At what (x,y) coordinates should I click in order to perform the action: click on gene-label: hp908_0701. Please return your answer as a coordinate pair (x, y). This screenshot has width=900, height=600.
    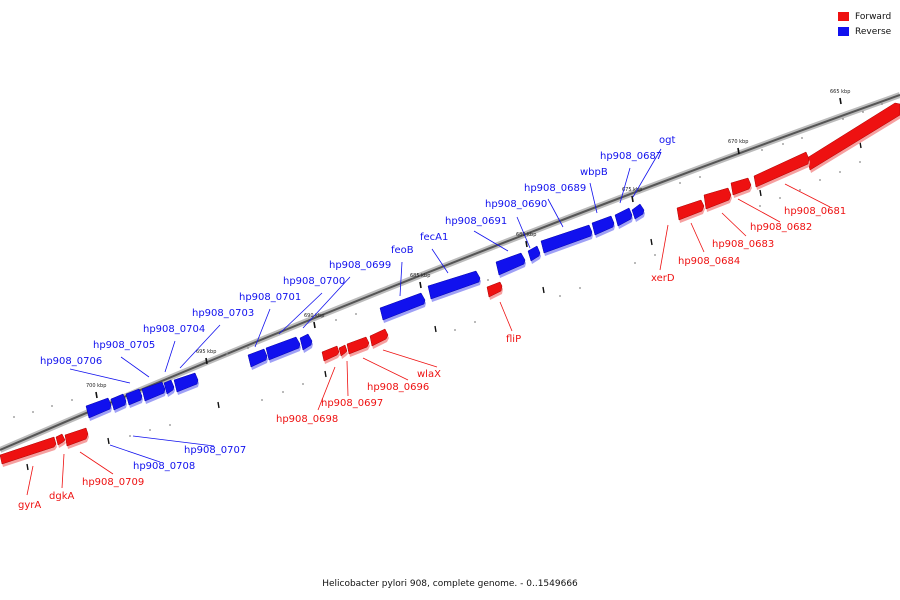
    Looking at the image, I should click on (270, 297).